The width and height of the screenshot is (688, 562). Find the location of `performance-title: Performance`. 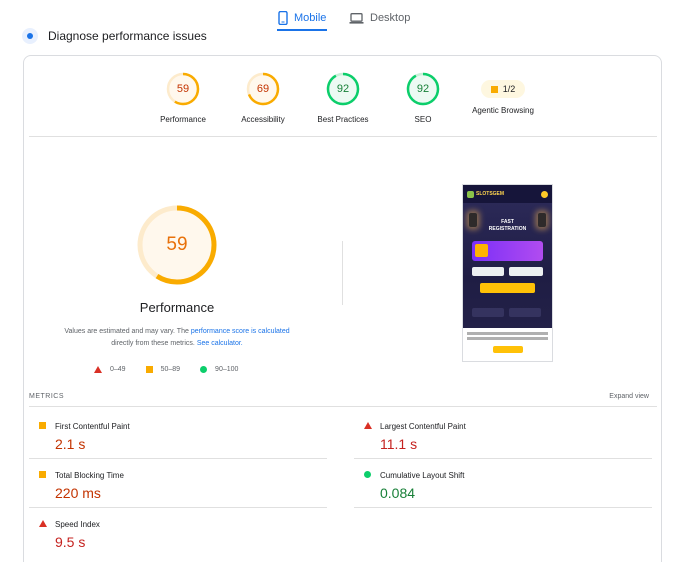

performance-title: Performance is located at coordinates (177, 307).